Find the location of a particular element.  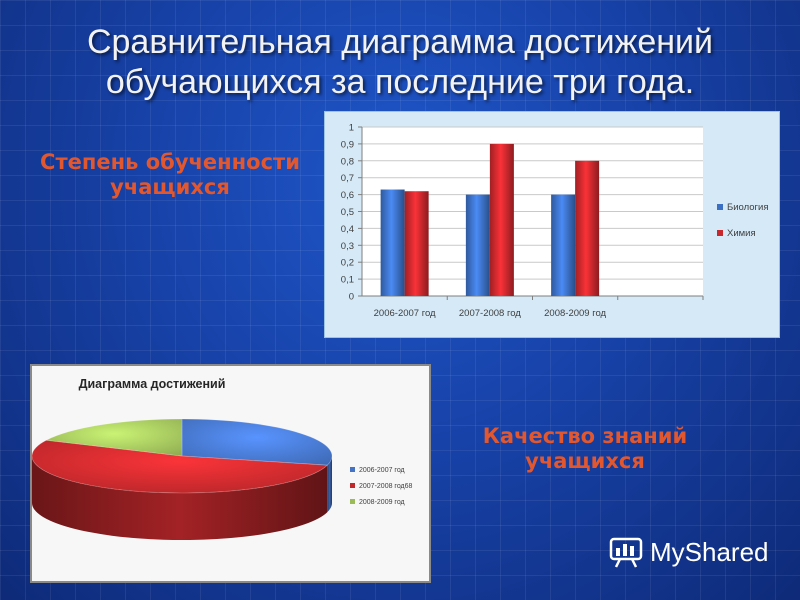

x-tick-label: 2008-2009 год is located at coordinates (575, 313).